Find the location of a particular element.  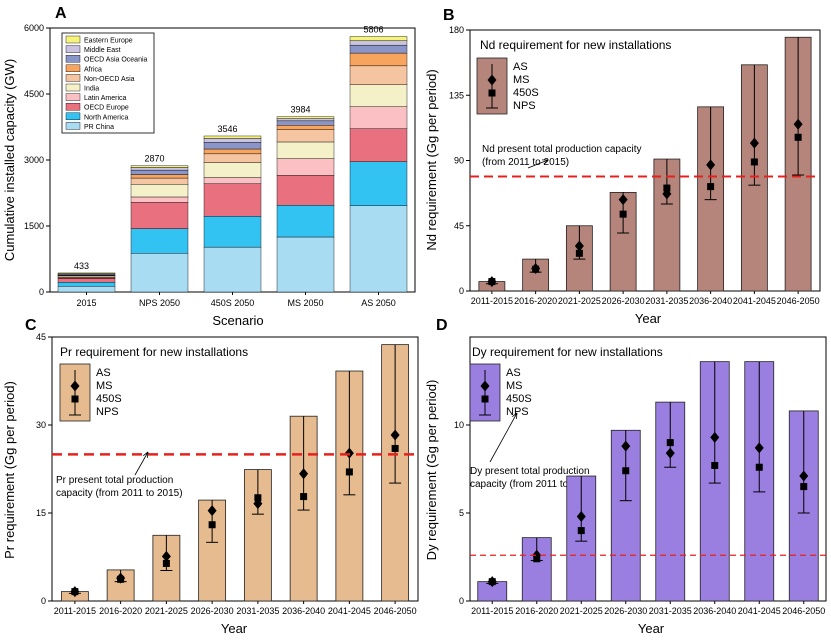

y-tick-label: 10 is located at coordinates (459, 425).